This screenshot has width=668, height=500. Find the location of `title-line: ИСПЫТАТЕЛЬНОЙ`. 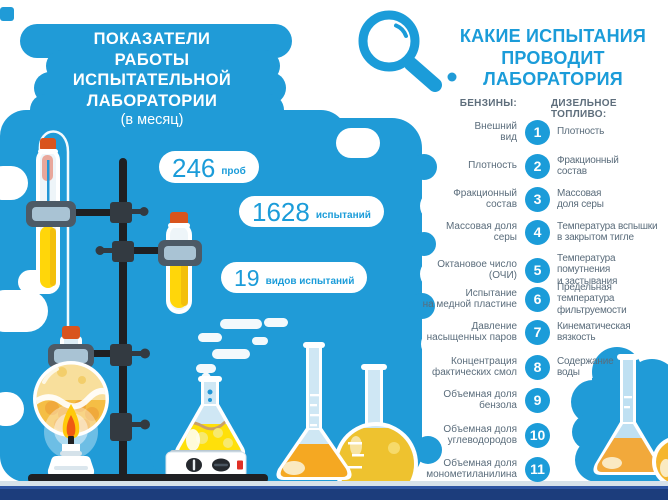

title-line: ИСПЫТАТЕЛЬНОЙ is located at coordinates (152, 80).